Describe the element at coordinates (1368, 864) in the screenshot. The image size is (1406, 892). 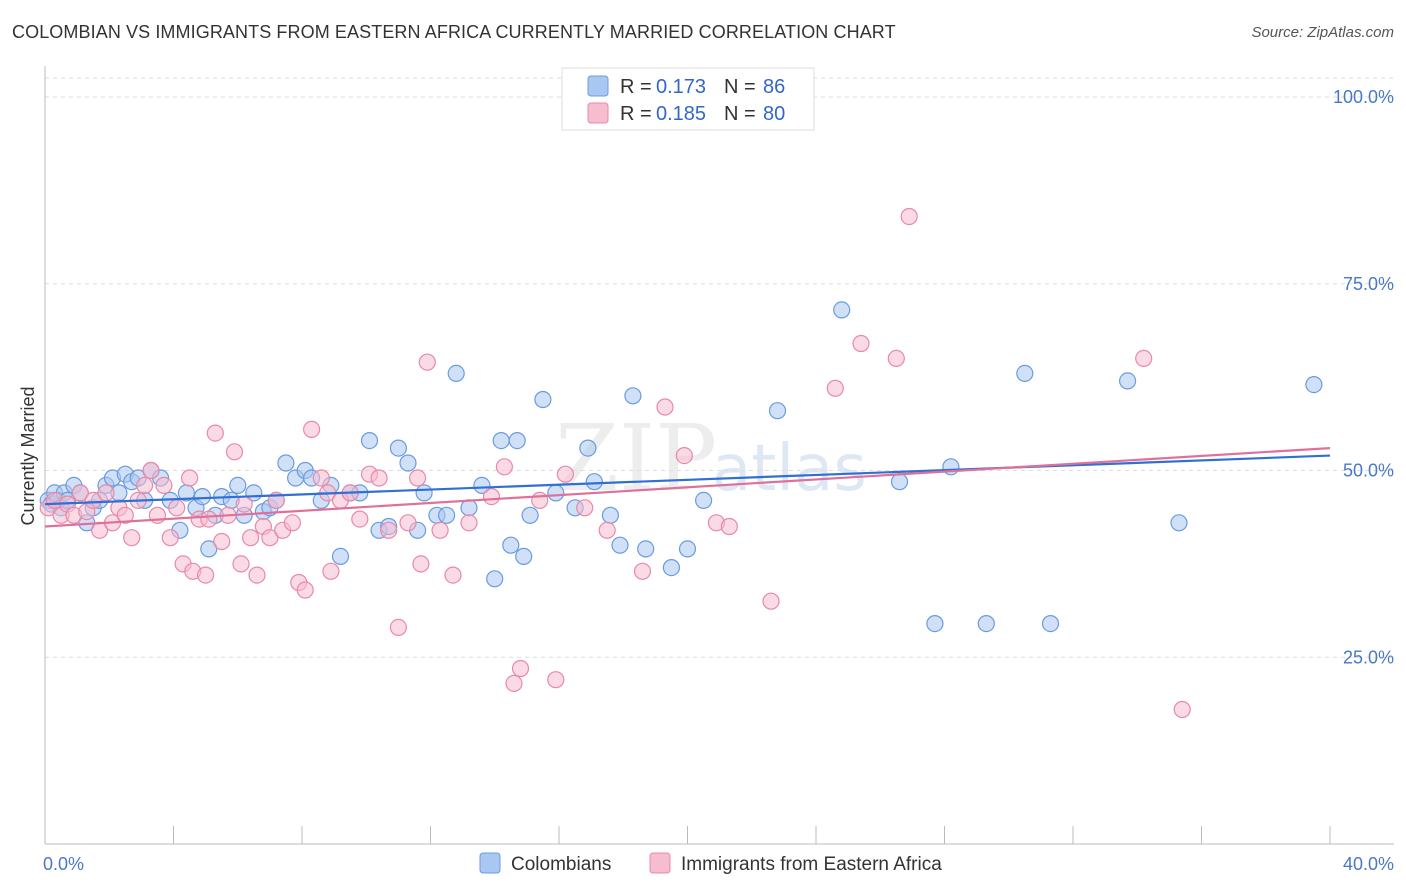
I see `x-tick-label-max: 40.0%` at that location.